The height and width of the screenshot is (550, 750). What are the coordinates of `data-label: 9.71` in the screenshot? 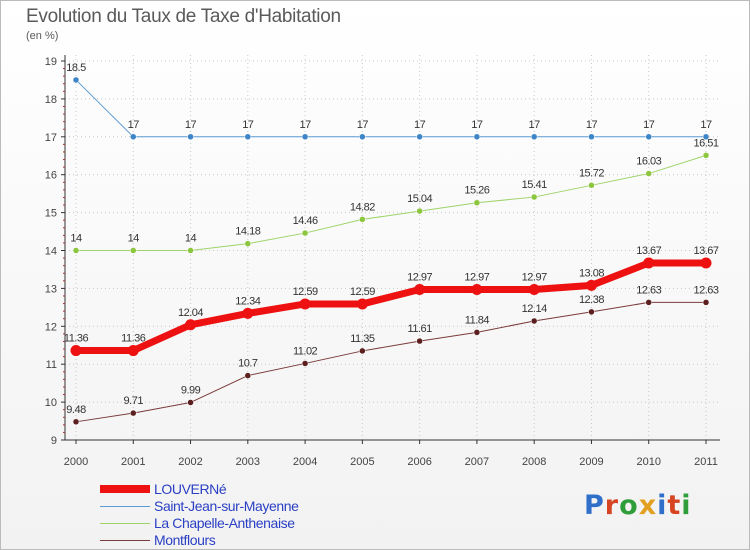 It's located at (134, 401).